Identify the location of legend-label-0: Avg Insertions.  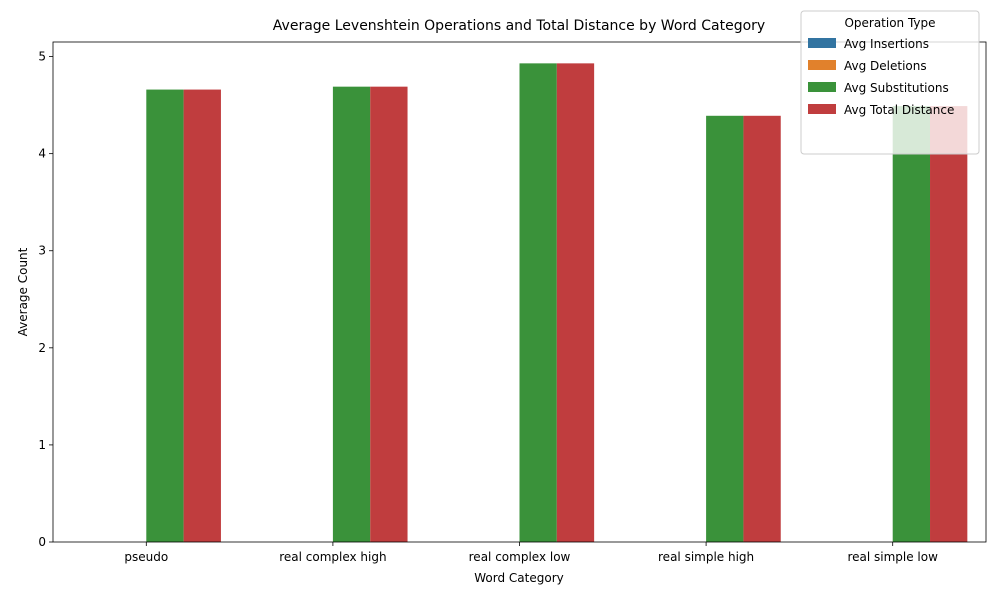
(886, 44).